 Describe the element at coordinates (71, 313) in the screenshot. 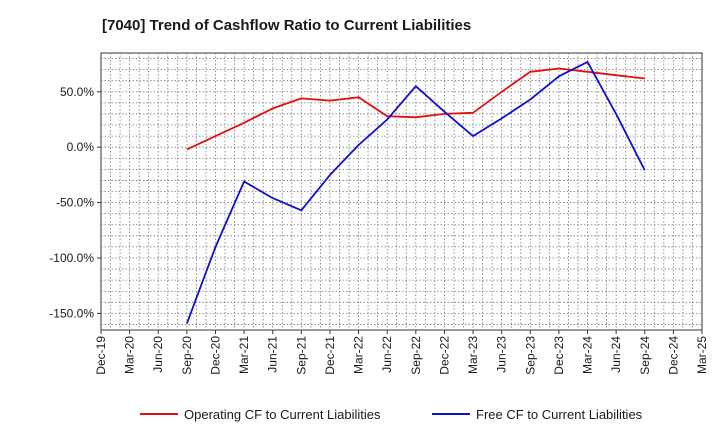

I see `y-tick-label: -150.0%` at that location.